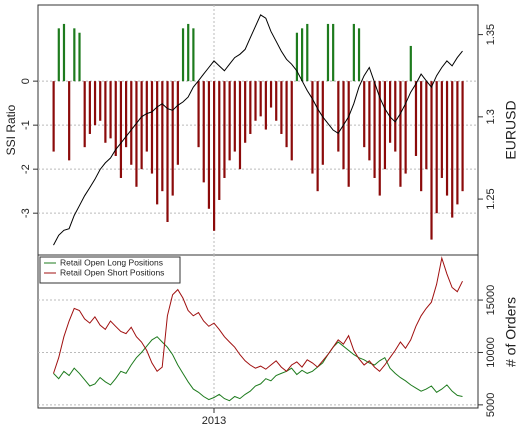  I want to click on y-tick-label: 0, so click(26, 81).